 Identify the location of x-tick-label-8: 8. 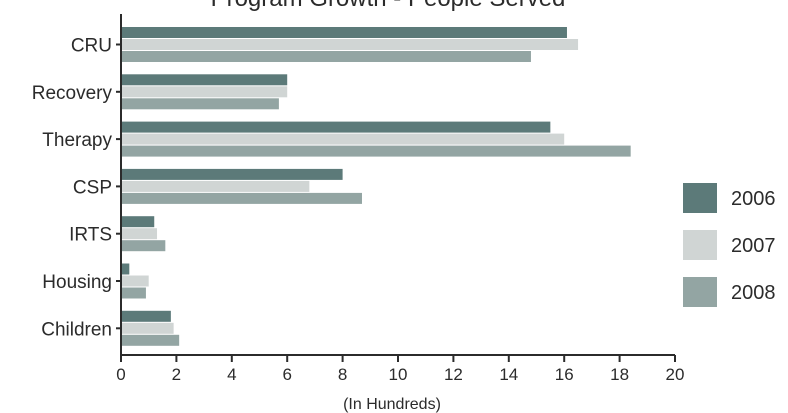
(342, 374).